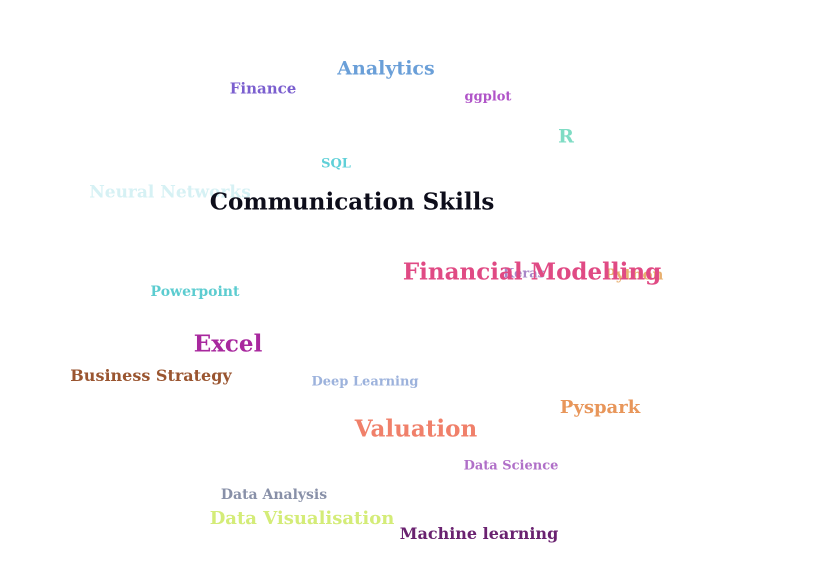 The height and width of the screenshot is (582, 818). Describe the element at coordinates (302, 518) in the screenshot. I see `word-data-visualisation: Data Visualisation` at that location.